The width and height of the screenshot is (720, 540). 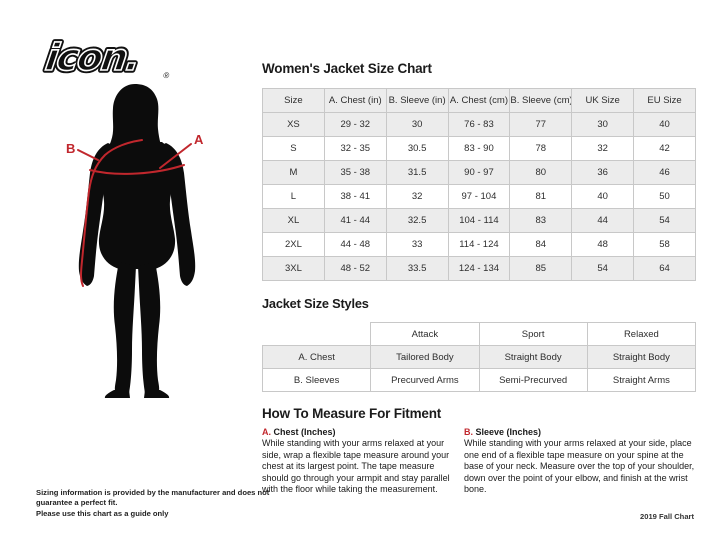 I want to click on sleeve-pointer-line, so click(x=88, y=155).